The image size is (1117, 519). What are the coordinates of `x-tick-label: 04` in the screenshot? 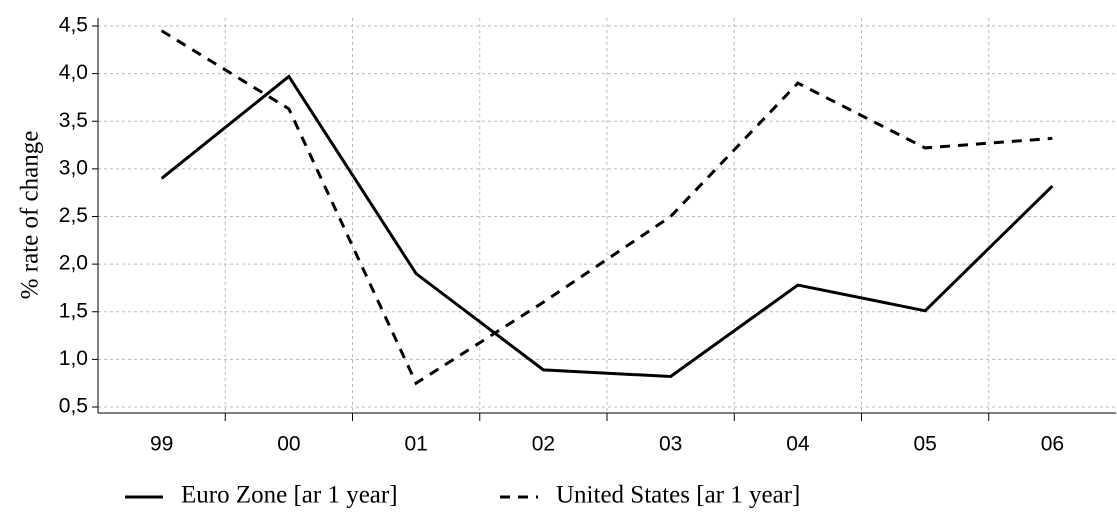 It's located at (798, 444).